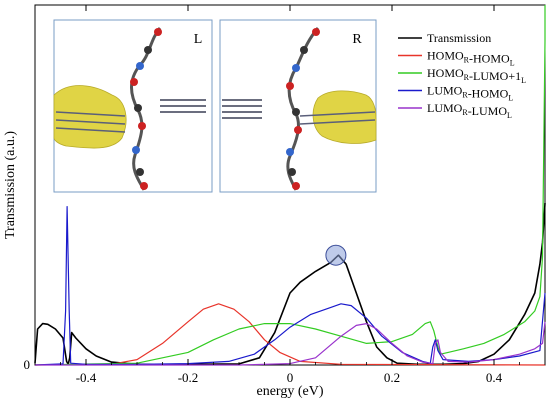  What do you see at coordinates (357, 39) in the screenshot?
I see `inset-label-right: R` at bounding box center [357, 39].